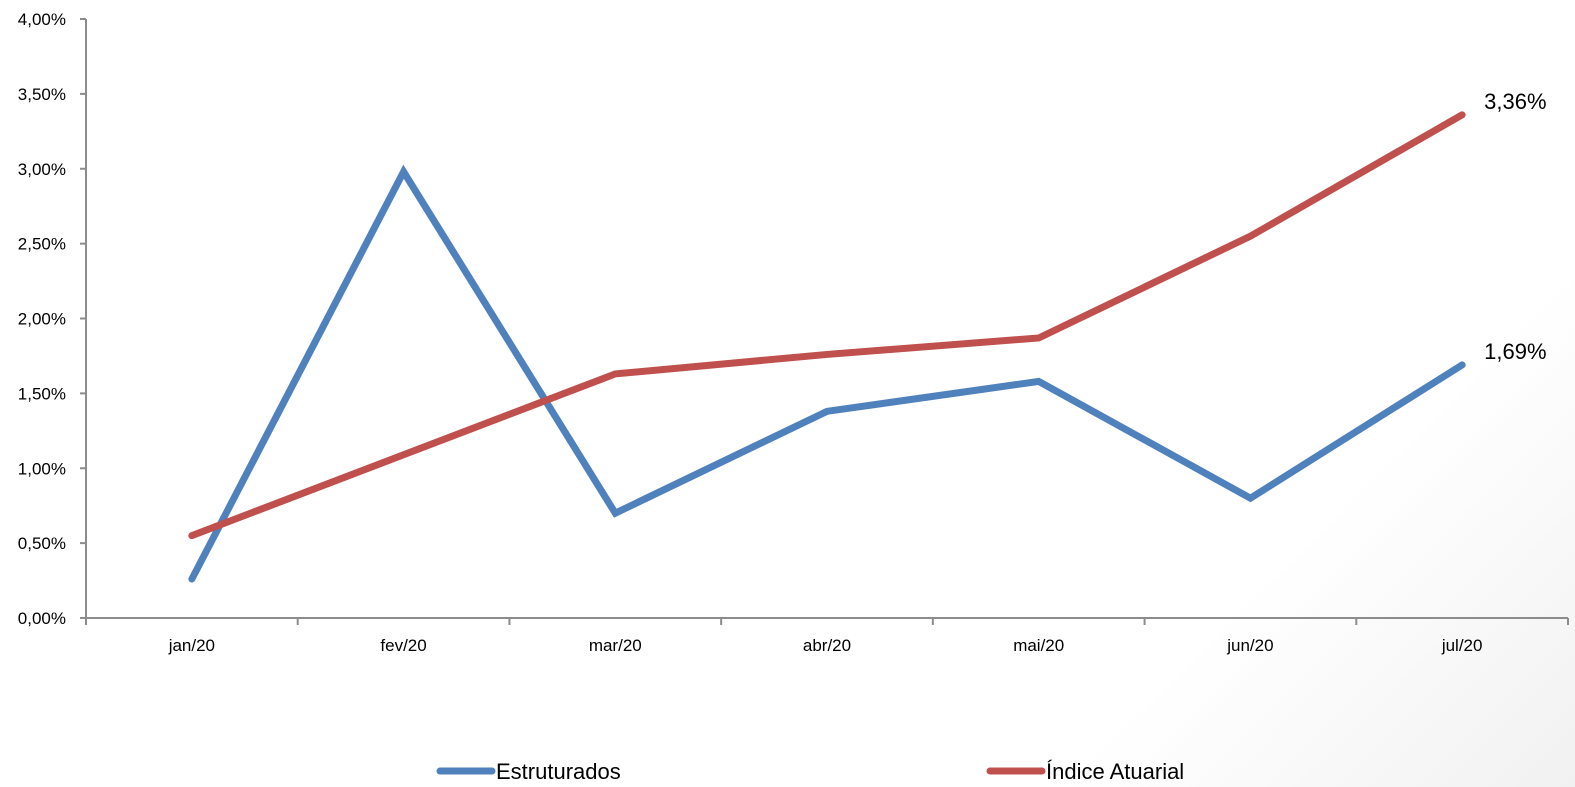  I want to click on x-tick-label: fev/20, so click(403, 645).